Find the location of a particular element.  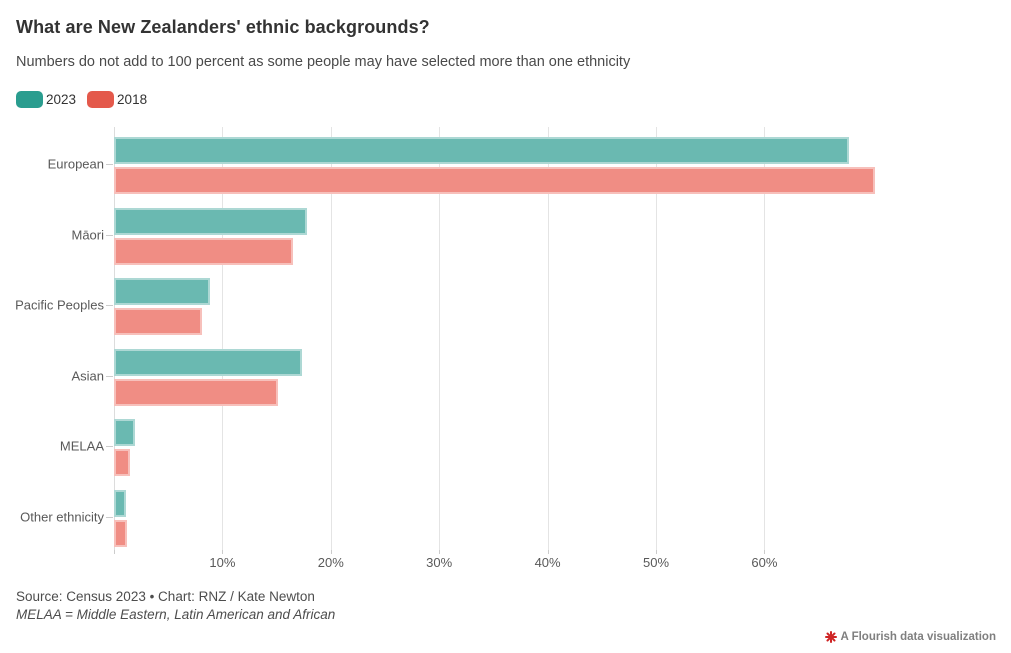

gridline-40pct is located at coordinates (548, 338).